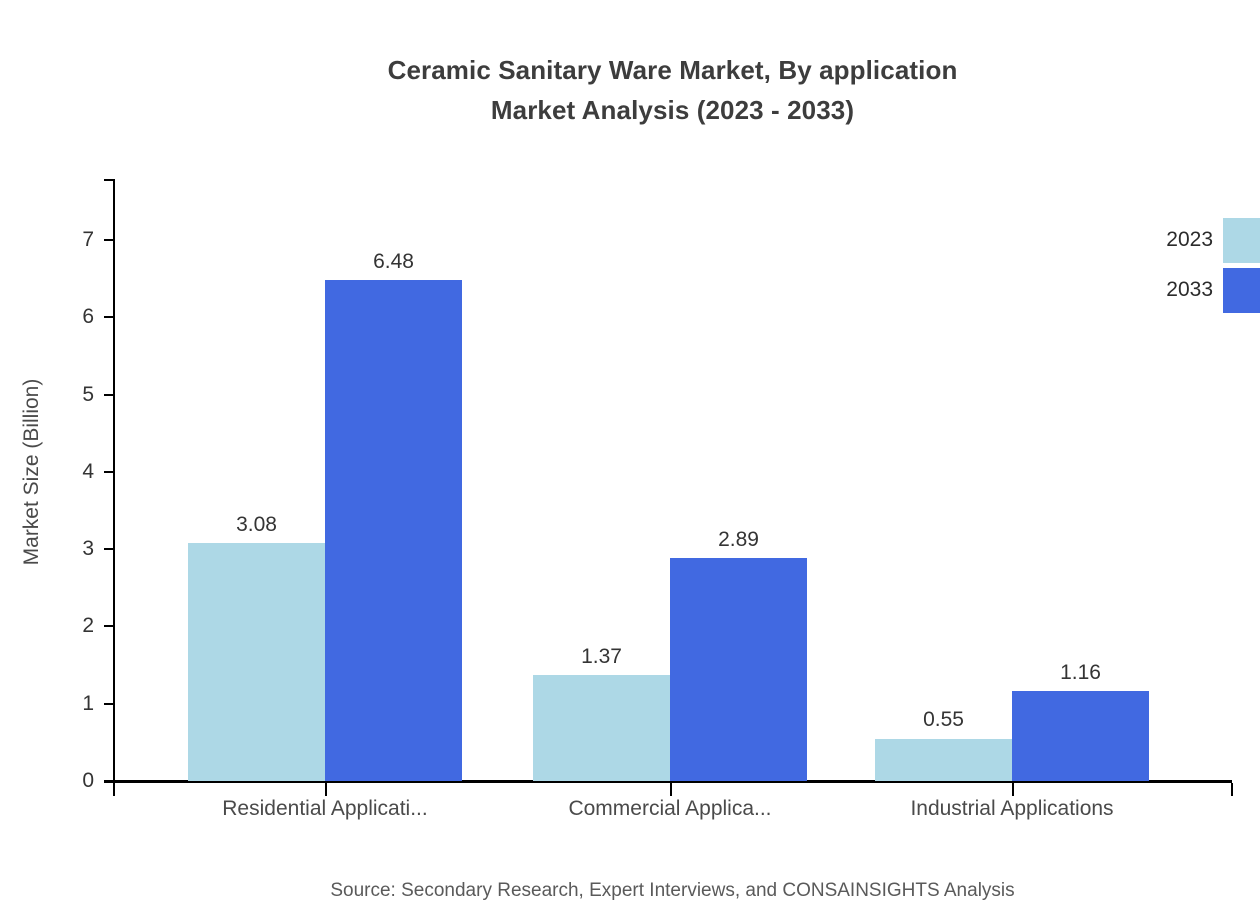 The height and width of the screenshot is (920, 1260). Describe the element at coordinates (1189, 289) in the screenshot. I see `legend-label-2033: 2033` at that location.